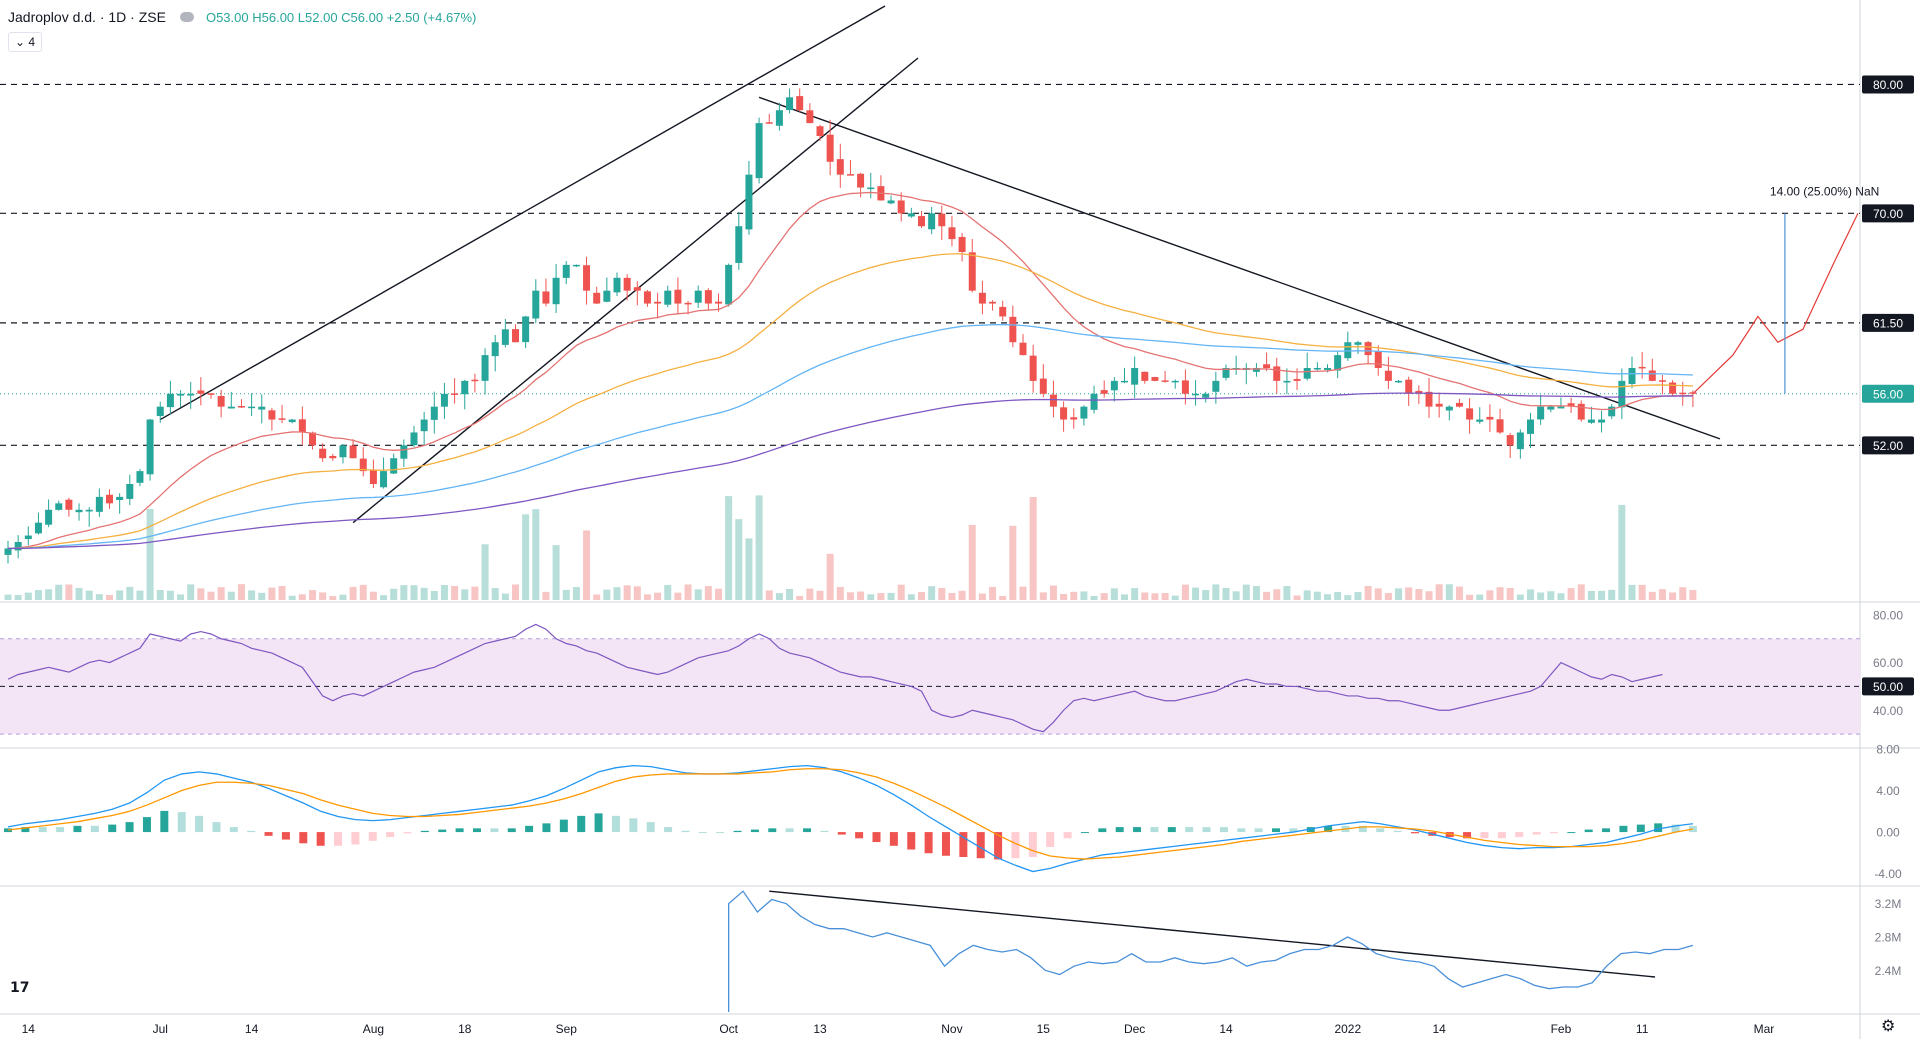  Describe the element at coordinates (29, 1029) in the screenshot. I see `time-axis-label: 14` at that location.